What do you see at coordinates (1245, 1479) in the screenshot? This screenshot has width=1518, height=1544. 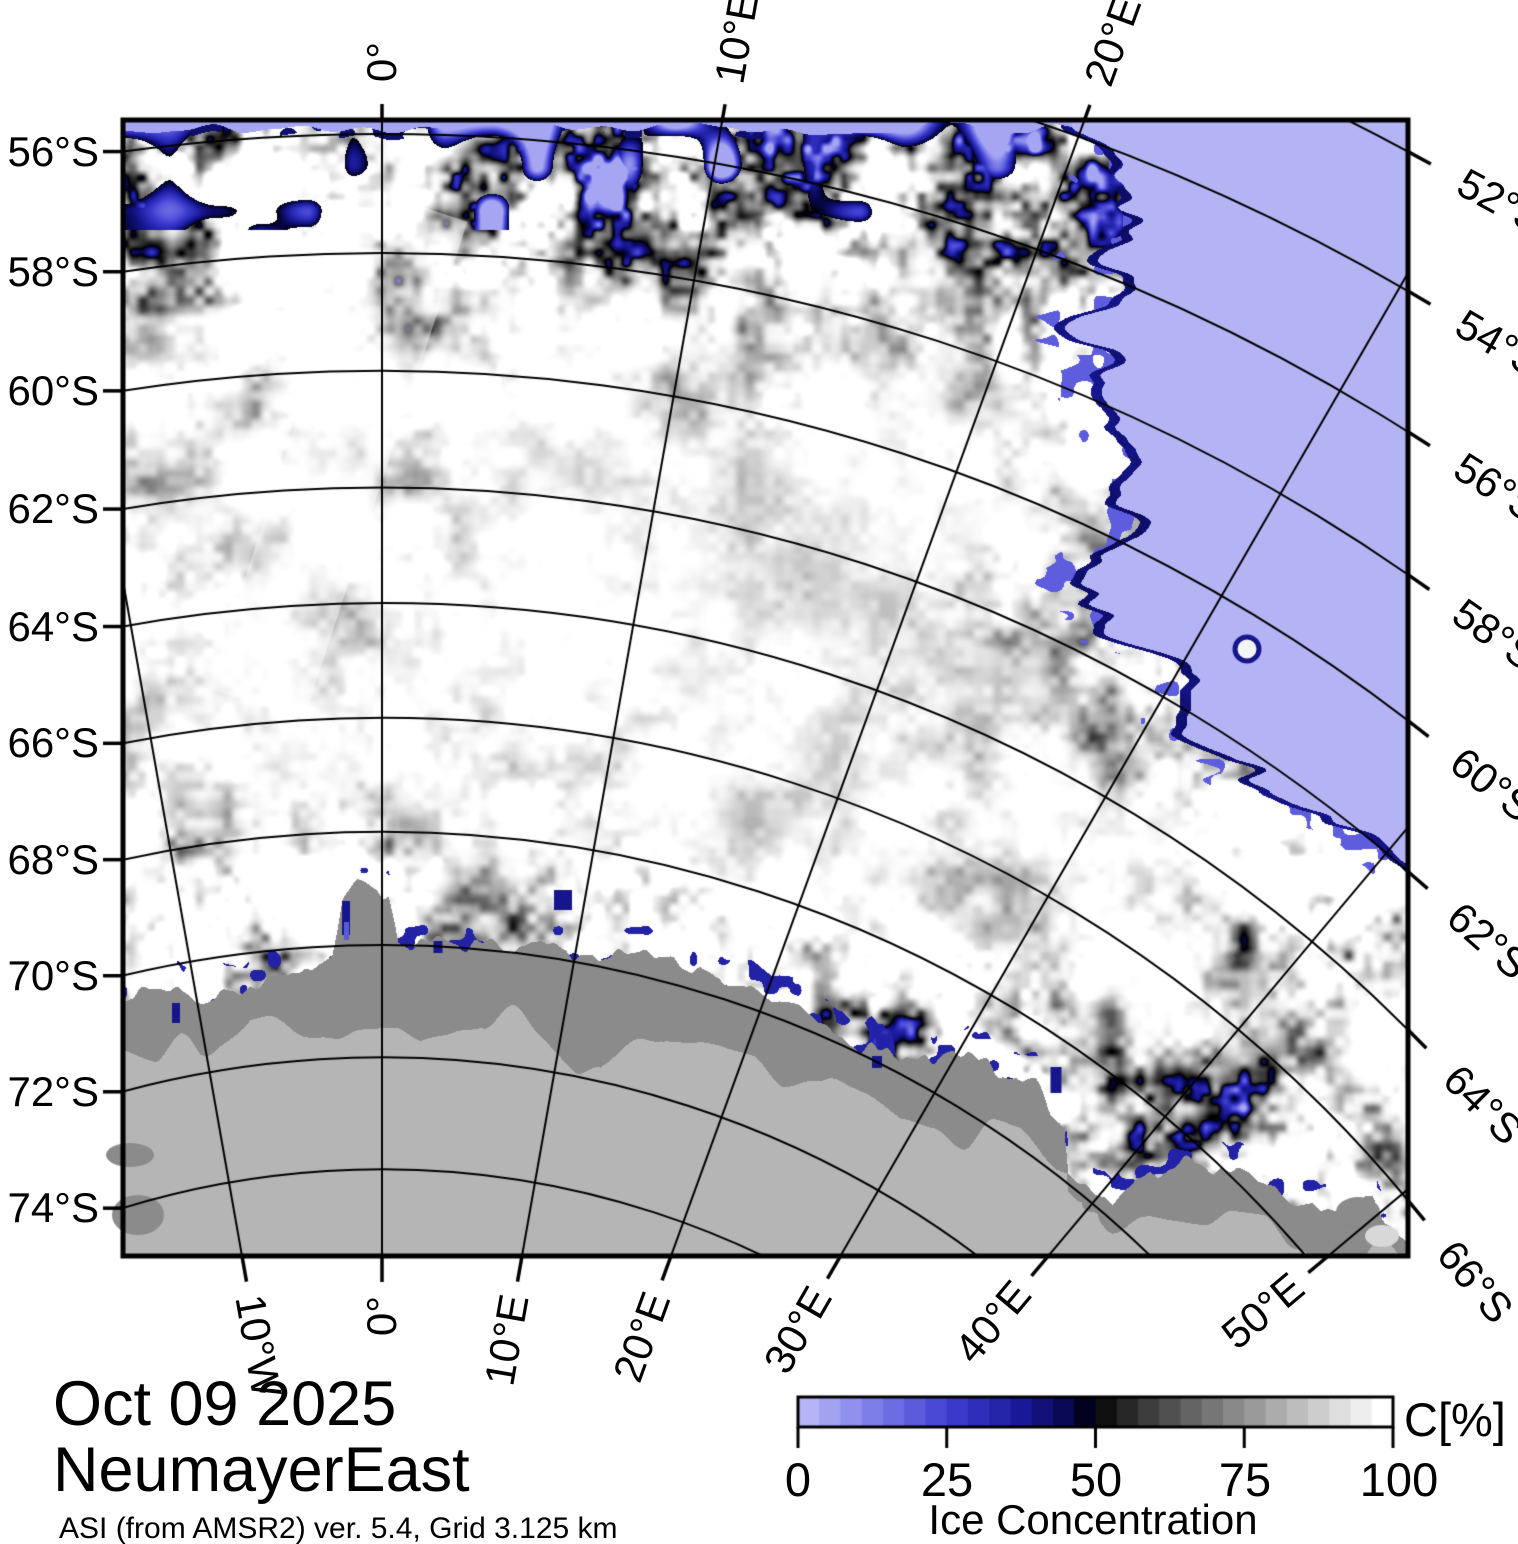 I see `colorbar-tick-75: 75` at bounding box center [1245, 1479].